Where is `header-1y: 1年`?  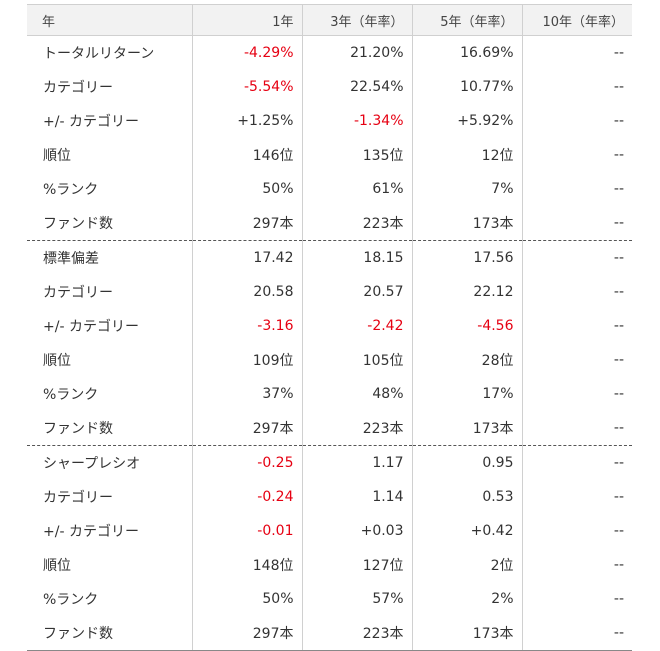 header-1y: 1年 is located at coordinates (246, 20).